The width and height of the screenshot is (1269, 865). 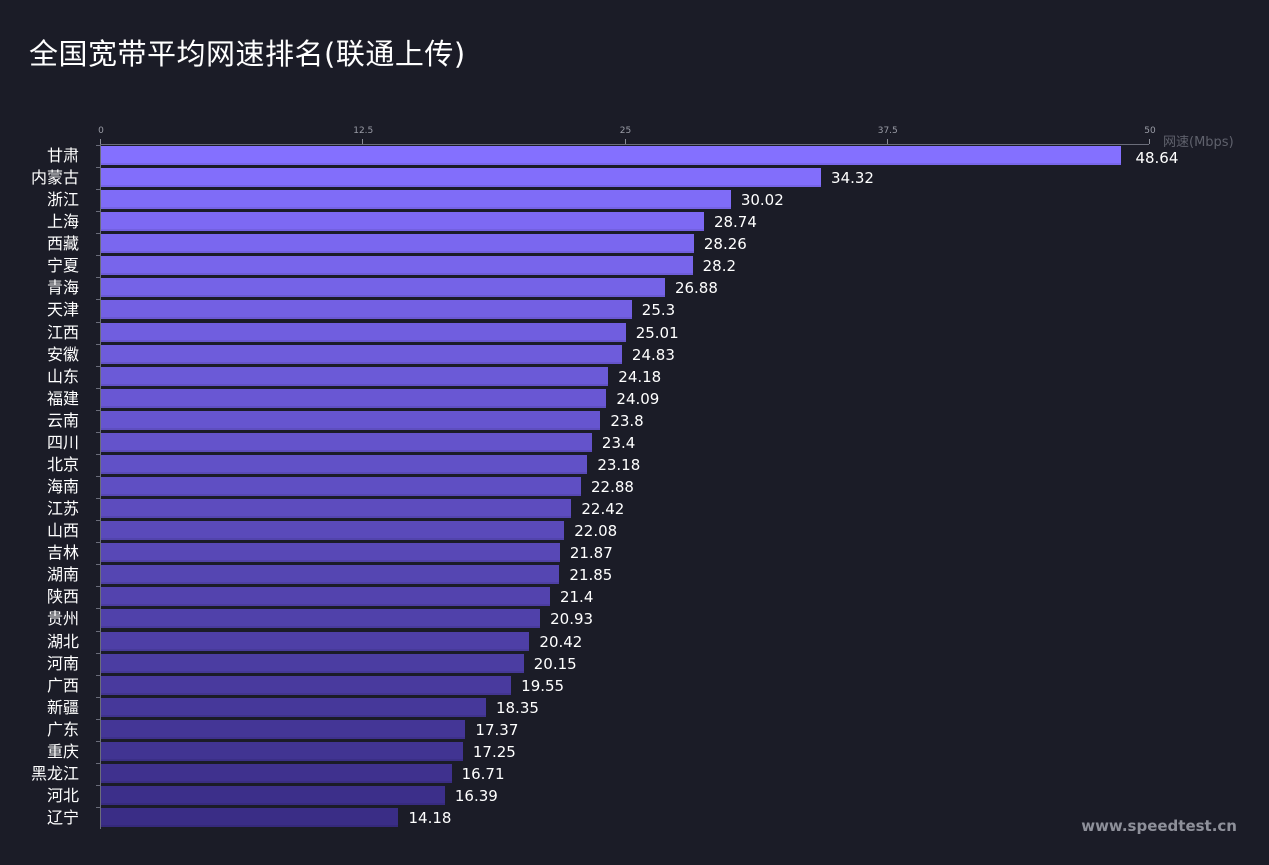 I want to click on value-label: 16.71, so click(x=483, y=773).